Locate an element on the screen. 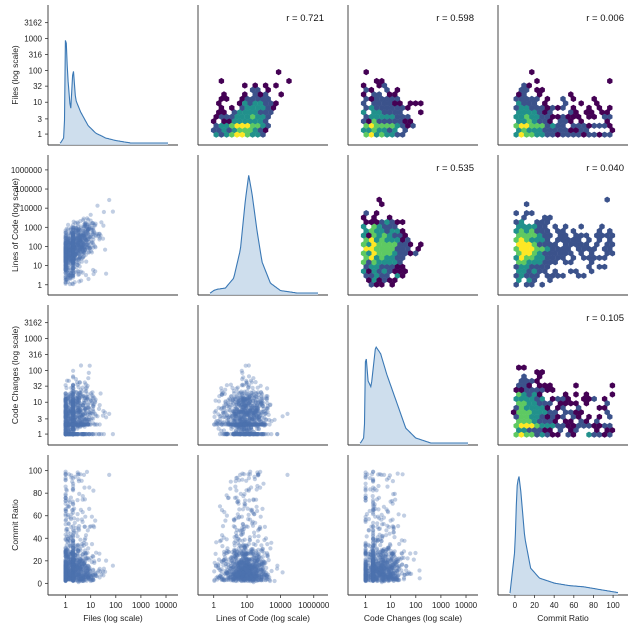  ytick-label: 3 is located at coordinates (40, 119).